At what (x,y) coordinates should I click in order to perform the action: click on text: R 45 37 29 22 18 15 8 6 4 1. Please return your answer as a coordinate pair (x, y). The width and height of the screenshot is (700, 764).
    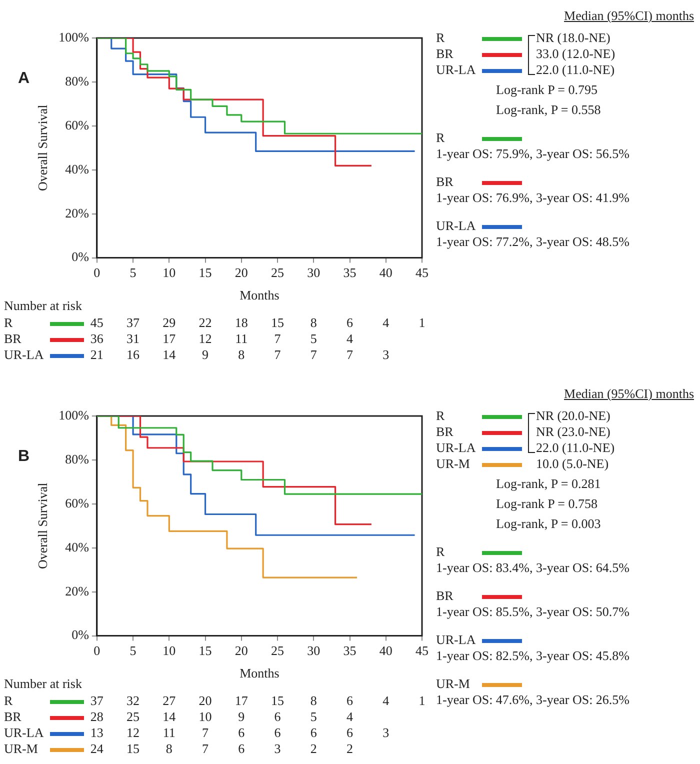
    Looking at the image, I should click on (215, 322).